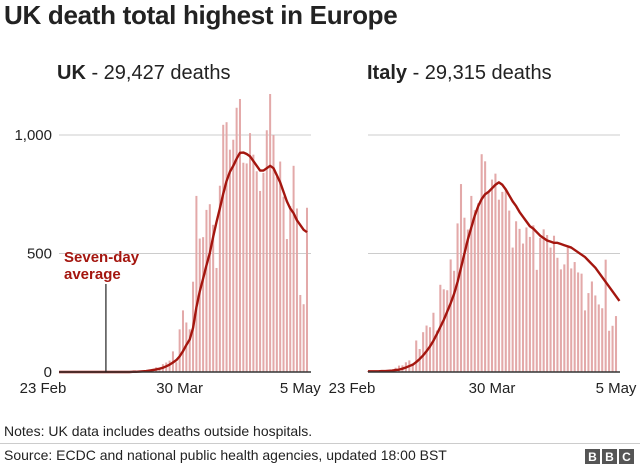 The image size is (640, 467). I want to click on bbc-logo-letter: C, so click(626, 456).